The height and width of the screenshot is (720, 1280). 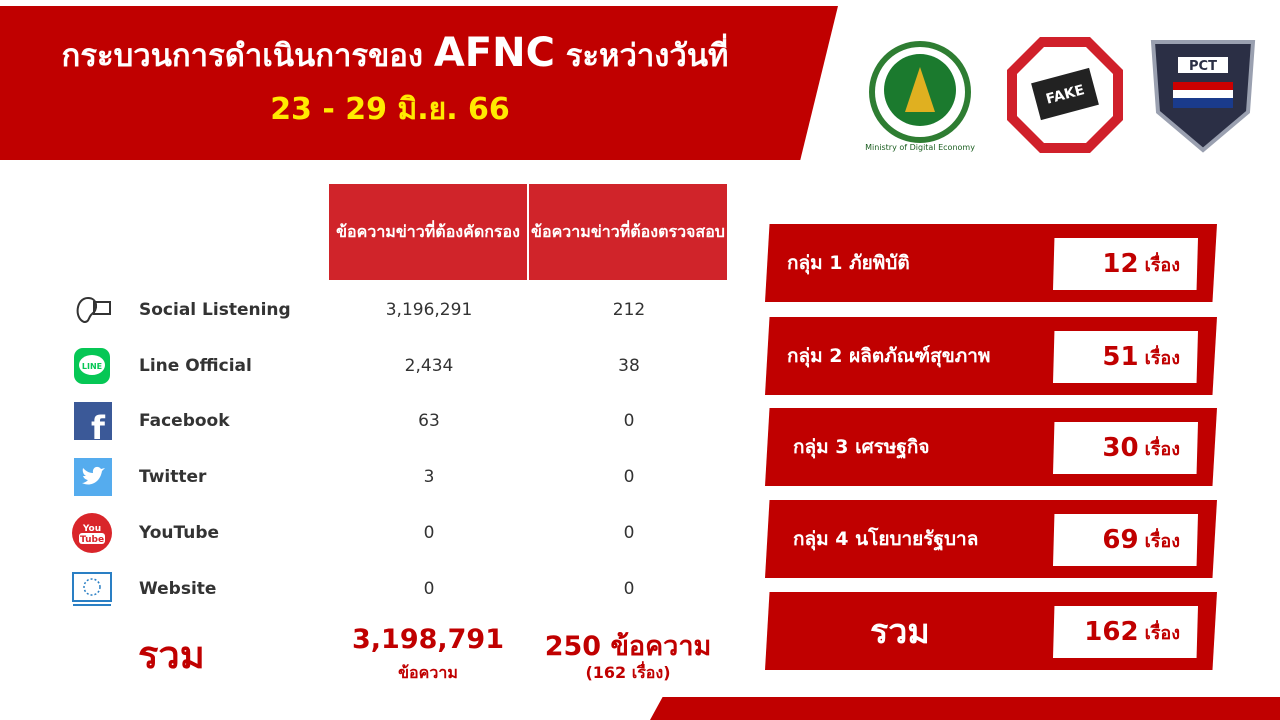 I want to click on facebook-icon: f, so click(x=92, y=421).